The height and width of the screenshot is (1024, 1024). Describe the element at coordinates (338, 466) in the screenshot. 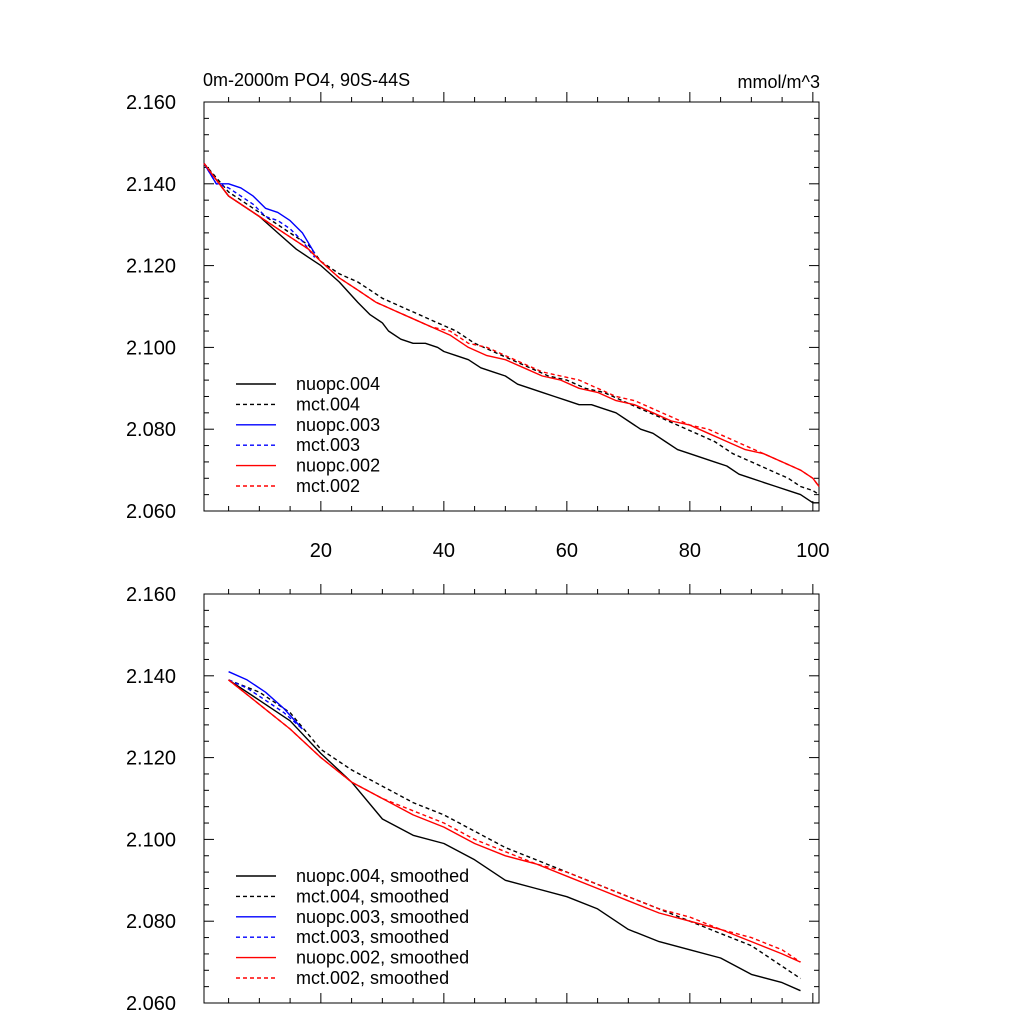

I see `legend-label: nuopc.002` at that location.